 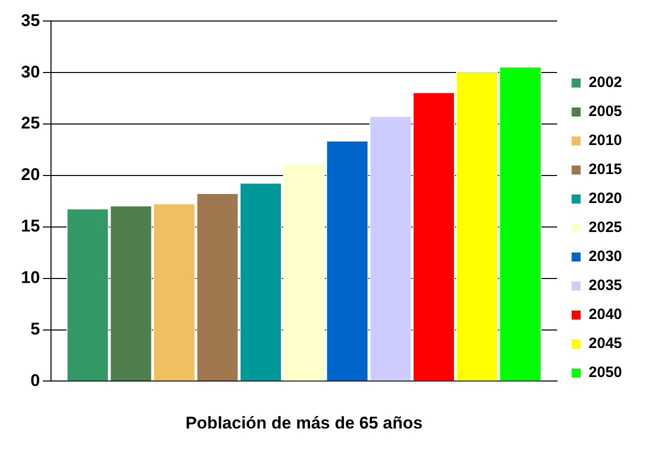 What do you see at coordinates (30, 20) in the screenshot?
I see `y-tick-label: 35` at bounding box center [30, 20].